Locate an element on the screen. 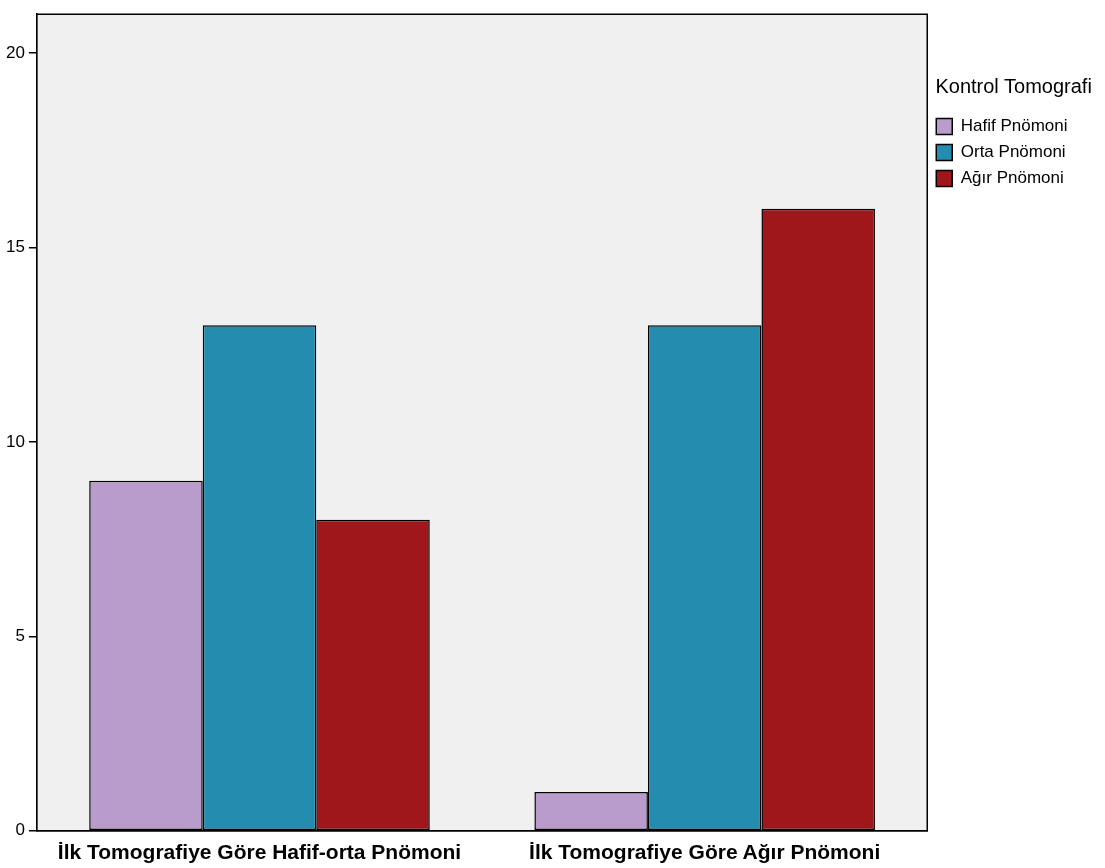 The image size is (1105, 868). y-tick-label: 5 is located at coordinates (20, 636).